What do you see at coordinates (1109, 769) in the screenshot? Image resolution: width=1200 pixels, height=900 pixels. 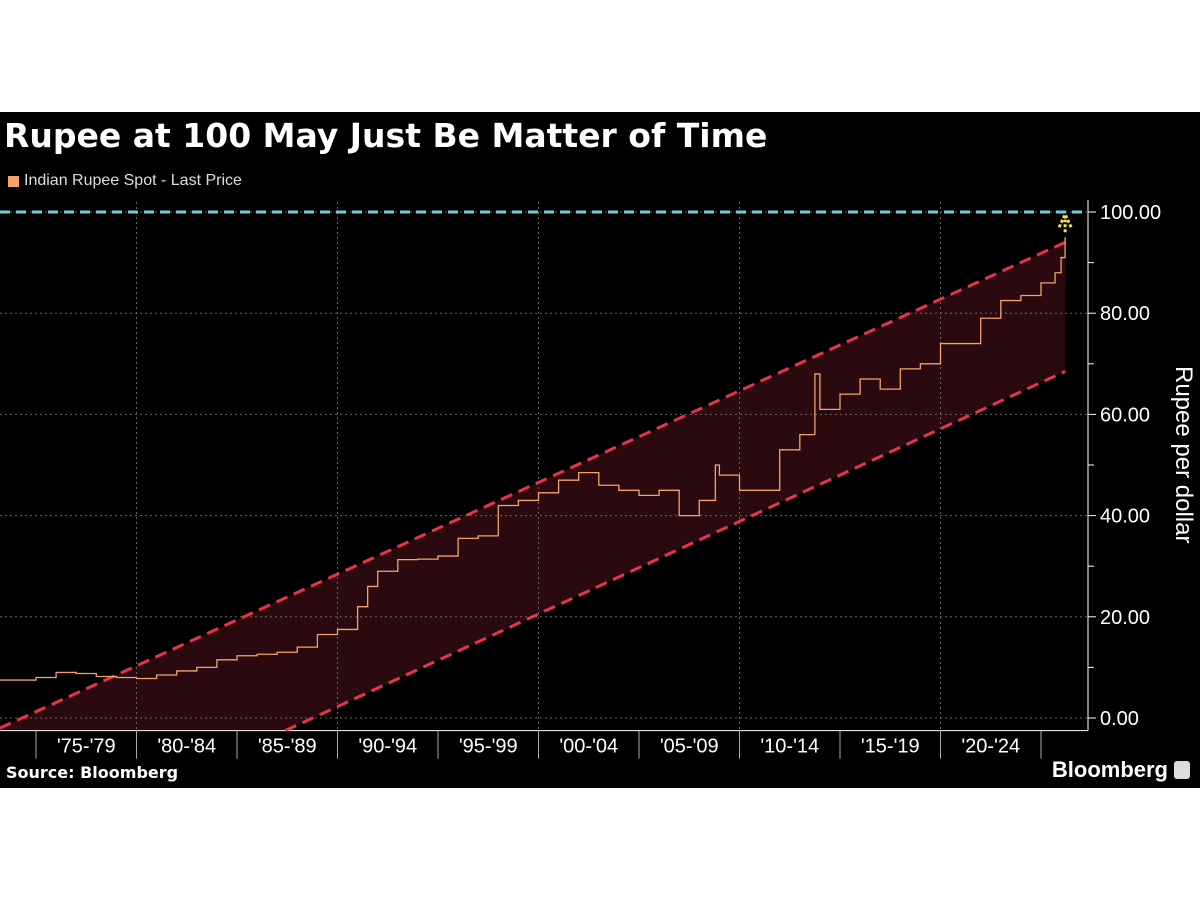 I see `brand-text: Bloomberg` at bounding box center [1109, 769].